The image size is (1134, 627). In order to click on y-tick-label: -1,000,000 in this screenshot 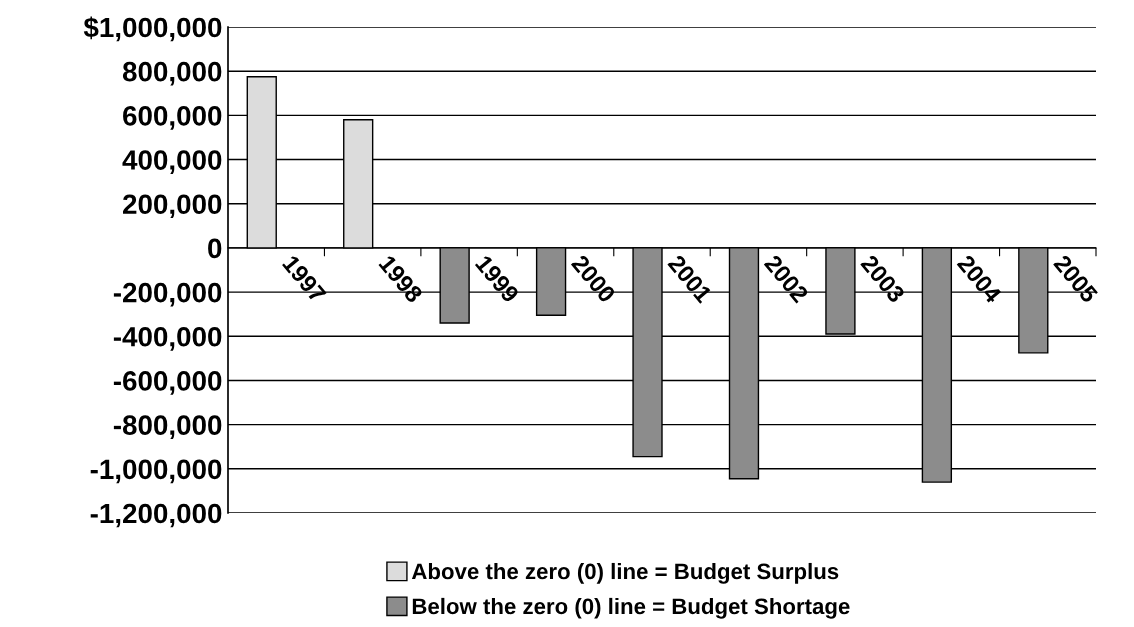, I will do `click(156, 471)`.